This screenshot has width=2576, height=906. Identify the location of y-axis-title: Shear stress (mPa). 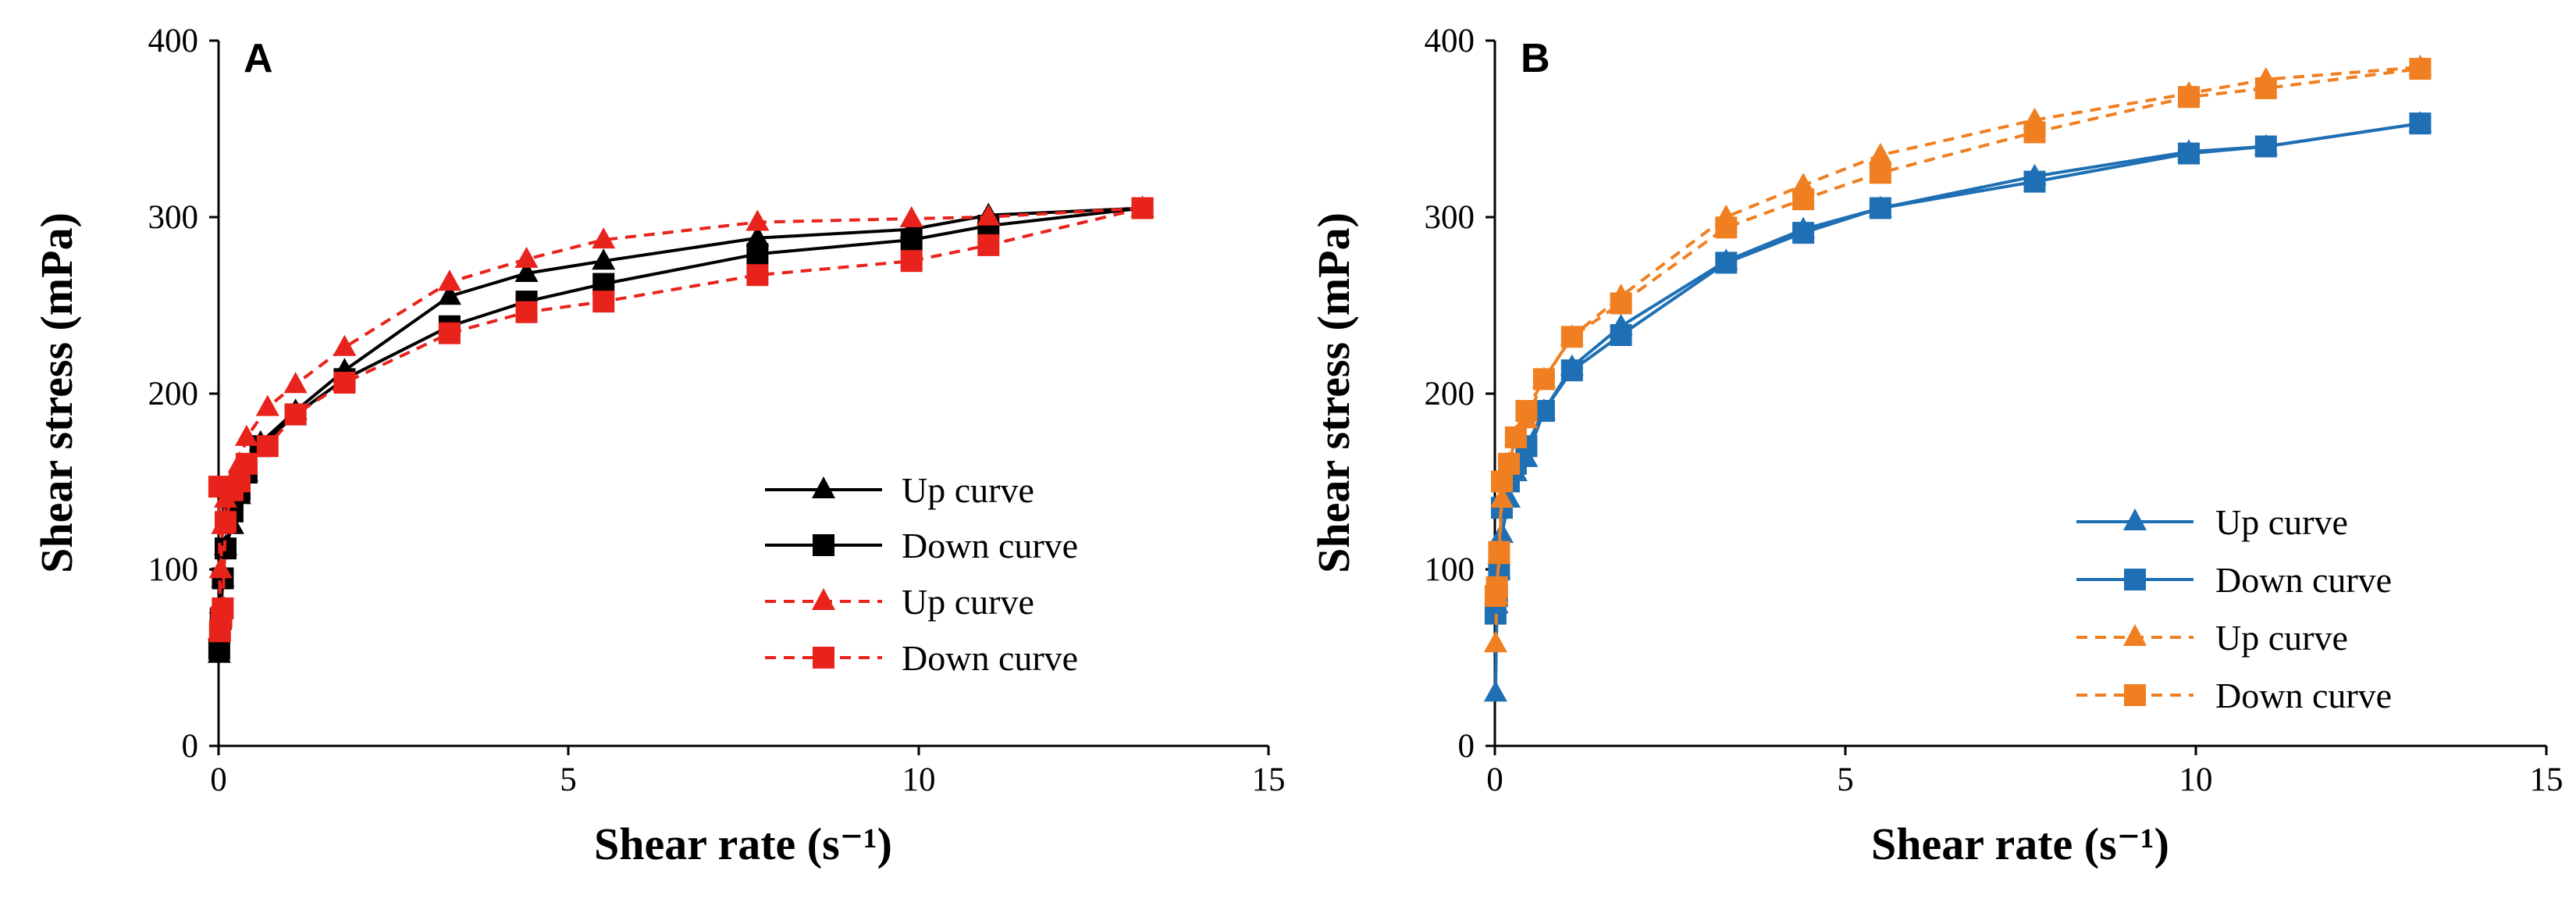
(1333, 392).